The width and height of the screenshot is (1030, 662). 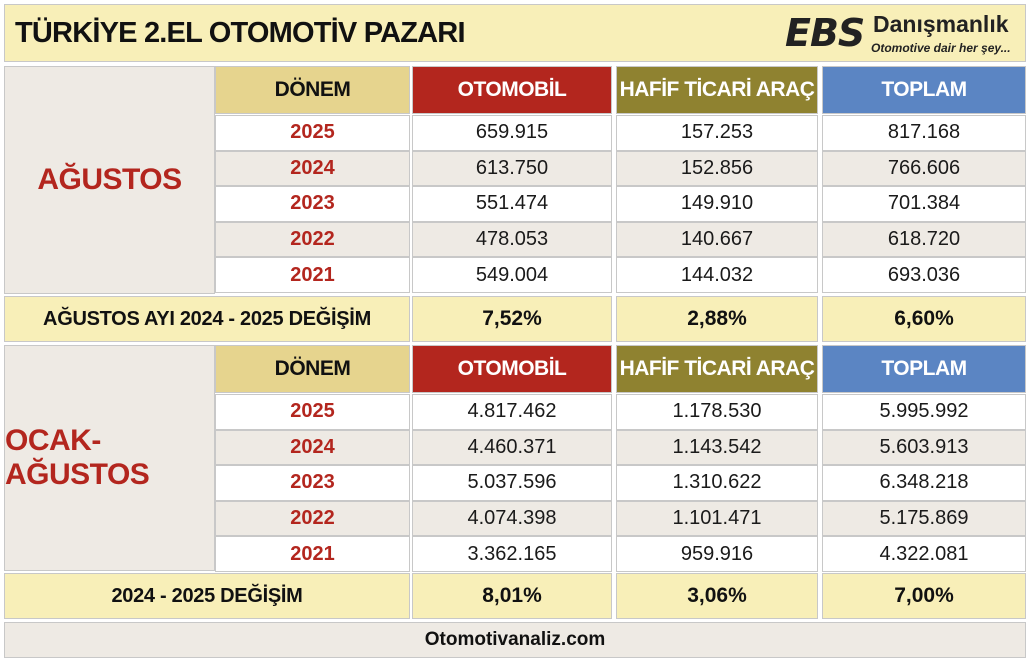 I want to click on section2-change-total: 7,00%, so click(x=924, y=596).